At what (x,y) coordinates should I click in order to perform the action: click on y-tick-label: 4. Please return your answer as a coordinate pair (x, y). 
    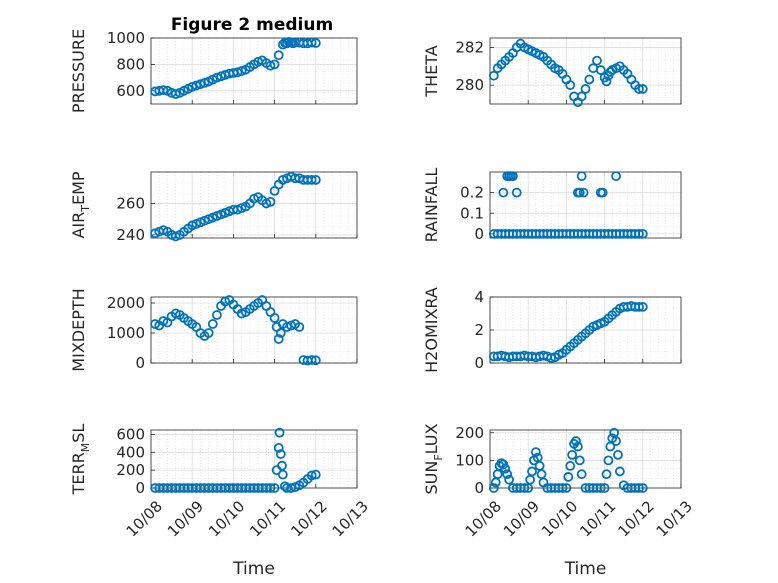
    Looking at the image, I should click on (479, 297).